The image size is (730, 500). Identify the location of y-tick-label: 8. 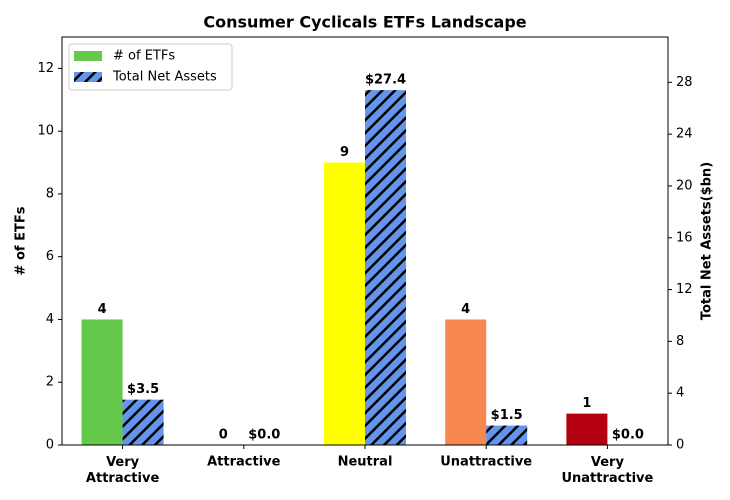
(50, 193).